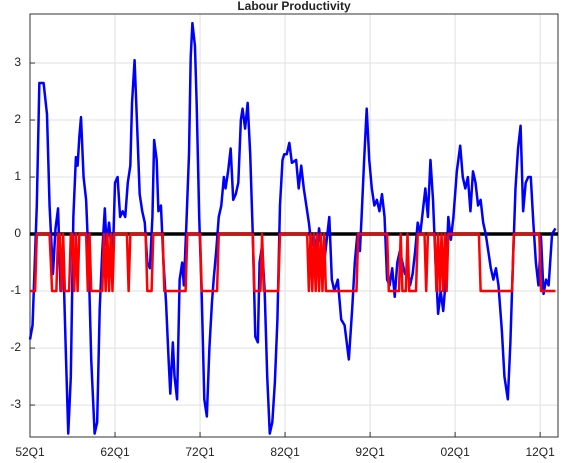 The height and width of the screenshot is (463, 568). I want to click on y-tick-label: 0, so click(17, 233).